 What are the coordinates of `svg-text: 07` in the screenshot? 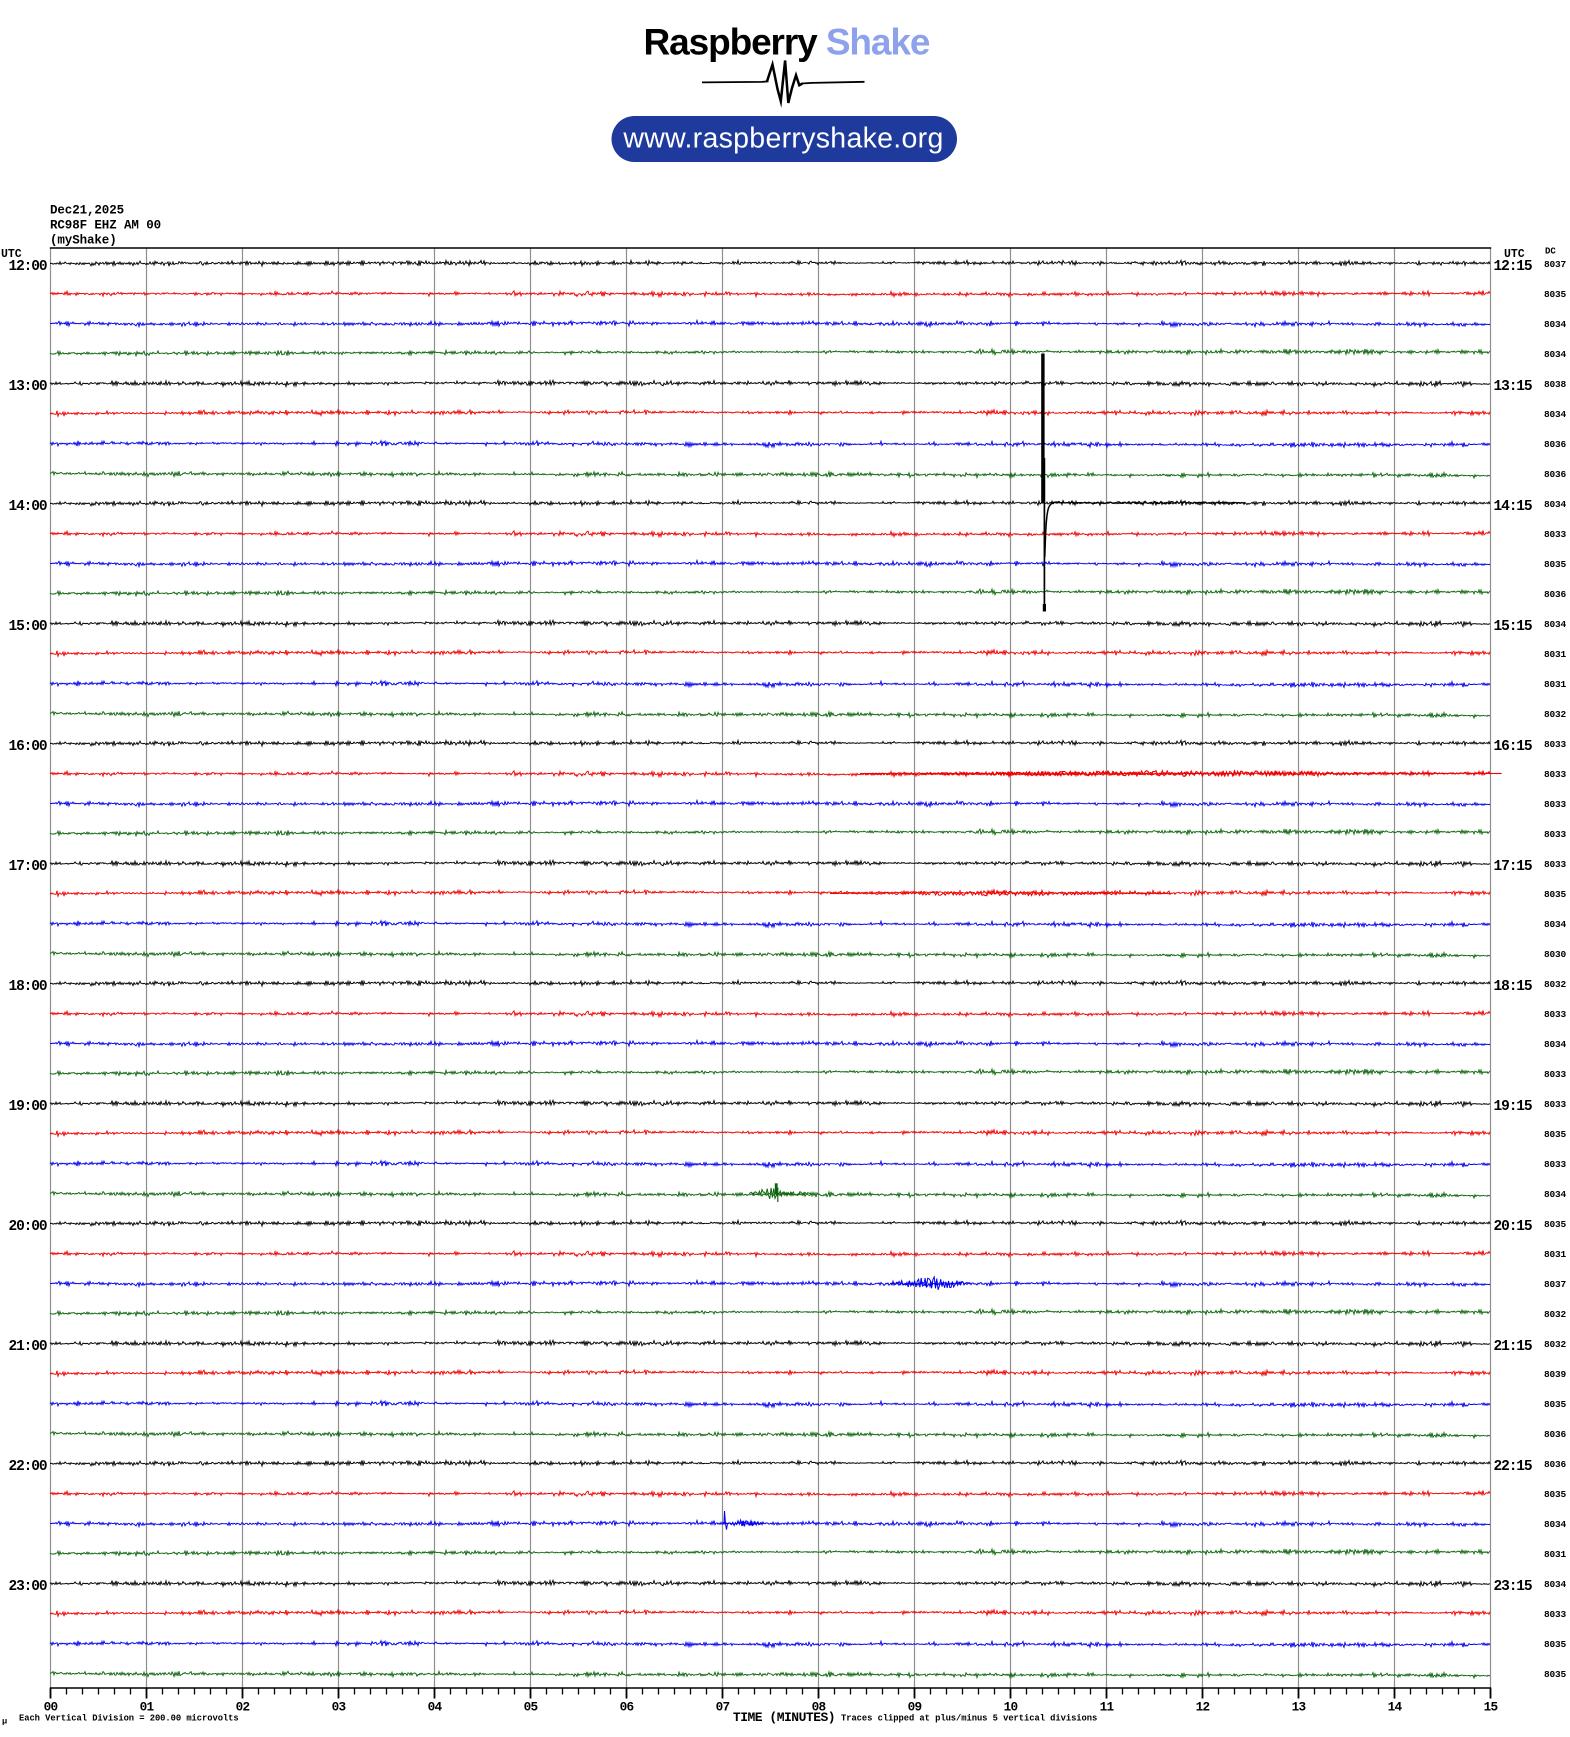 It's located at (723, 1707).